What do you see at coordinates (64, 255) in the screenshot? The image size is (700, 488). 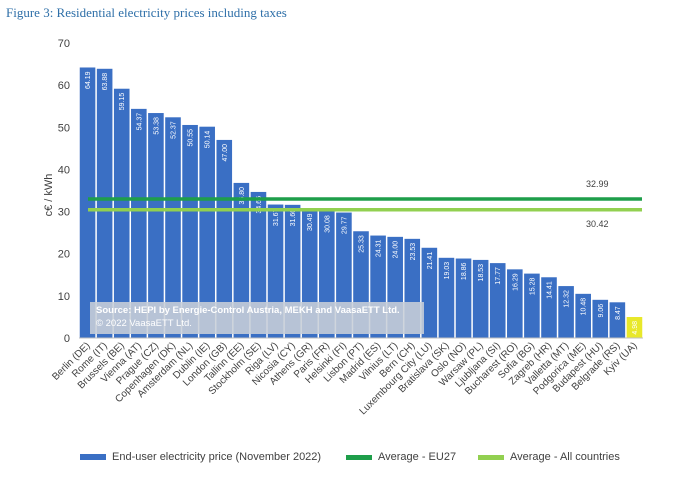 I see `y-tick-label: 20` at bounding box center [64, 255].